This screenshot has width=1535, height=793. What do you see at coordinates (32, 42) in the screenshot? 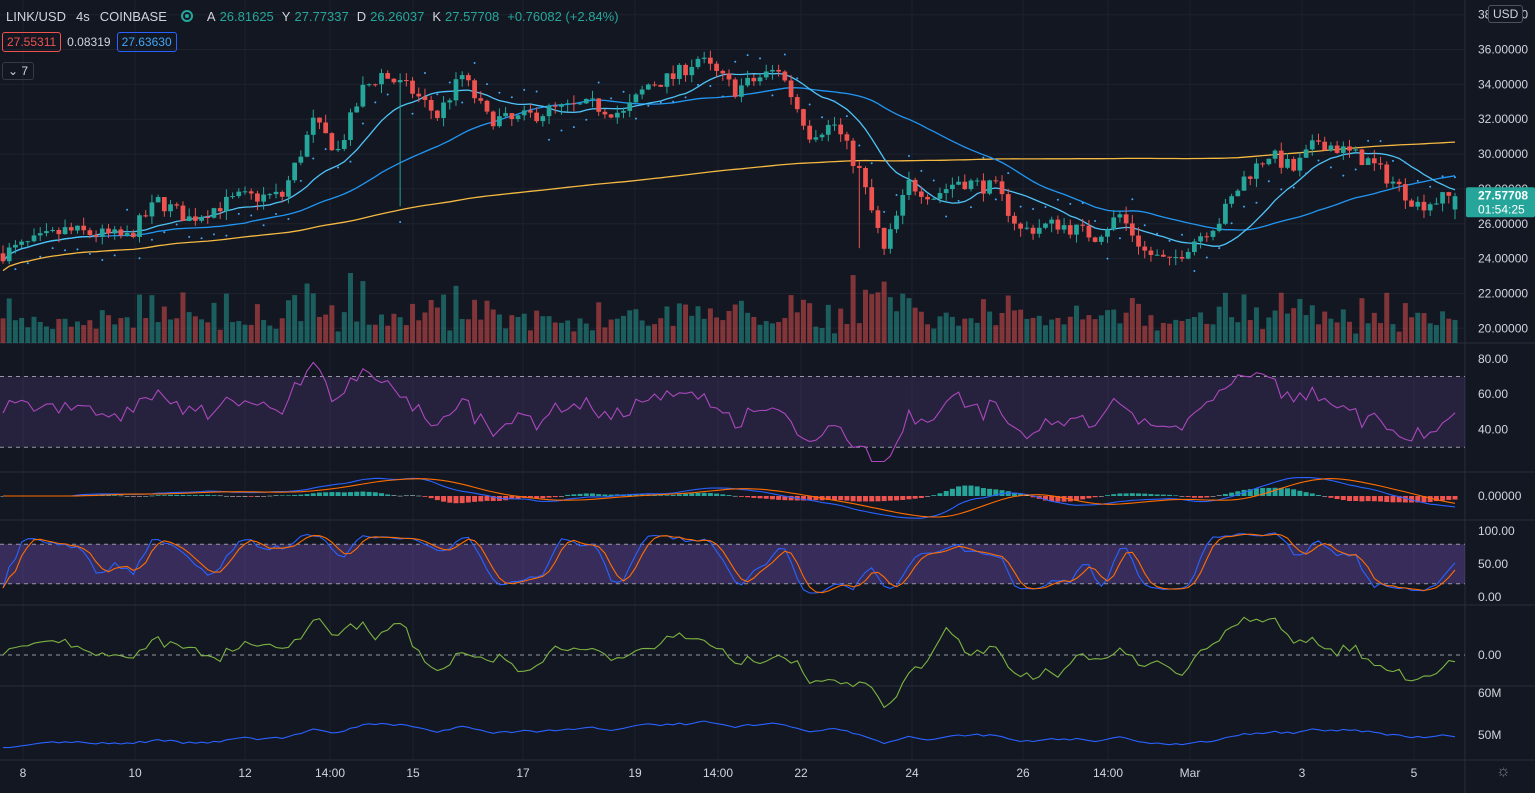
I see `legend-value-1: 27.55311` at bounding box center [32, 42].